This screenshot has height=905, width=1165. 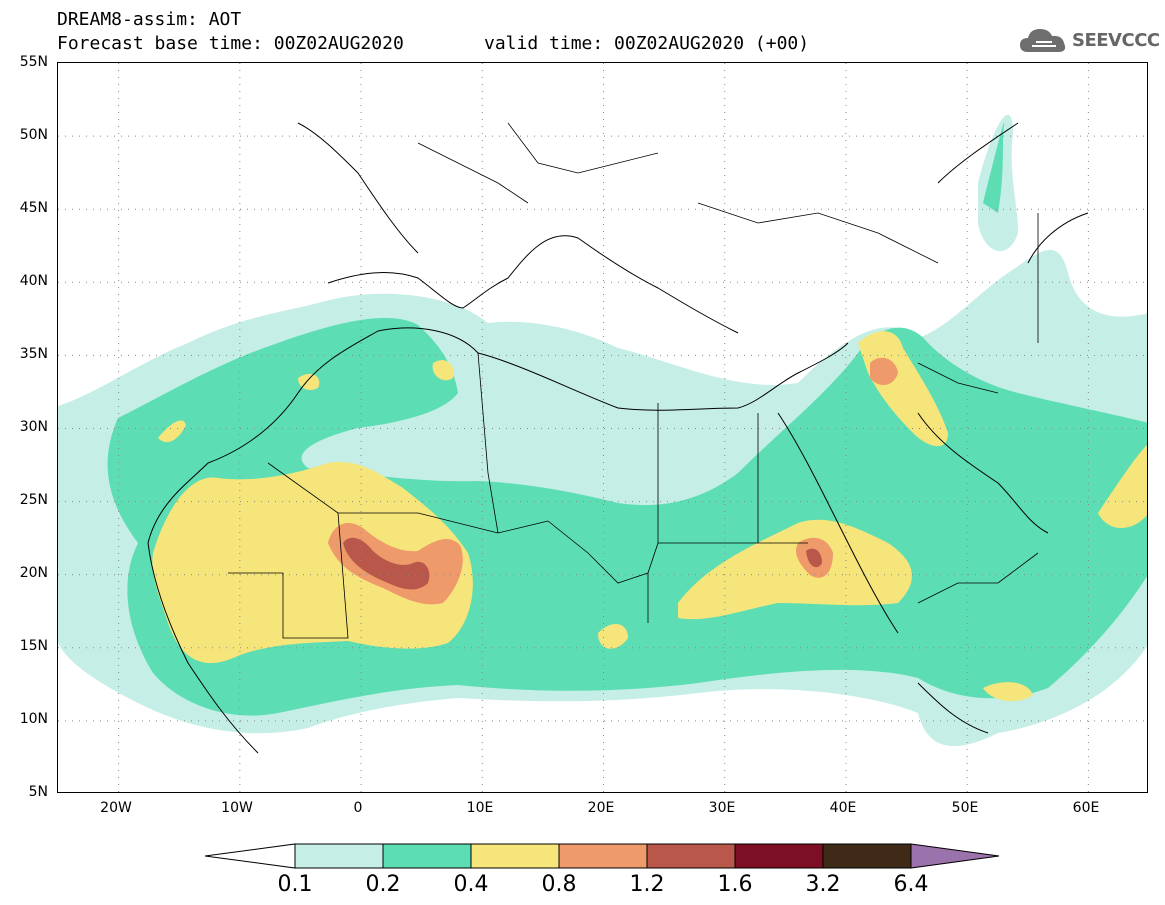 I want to click on colorbar-label: 3.2, so click(x=823, y=884).